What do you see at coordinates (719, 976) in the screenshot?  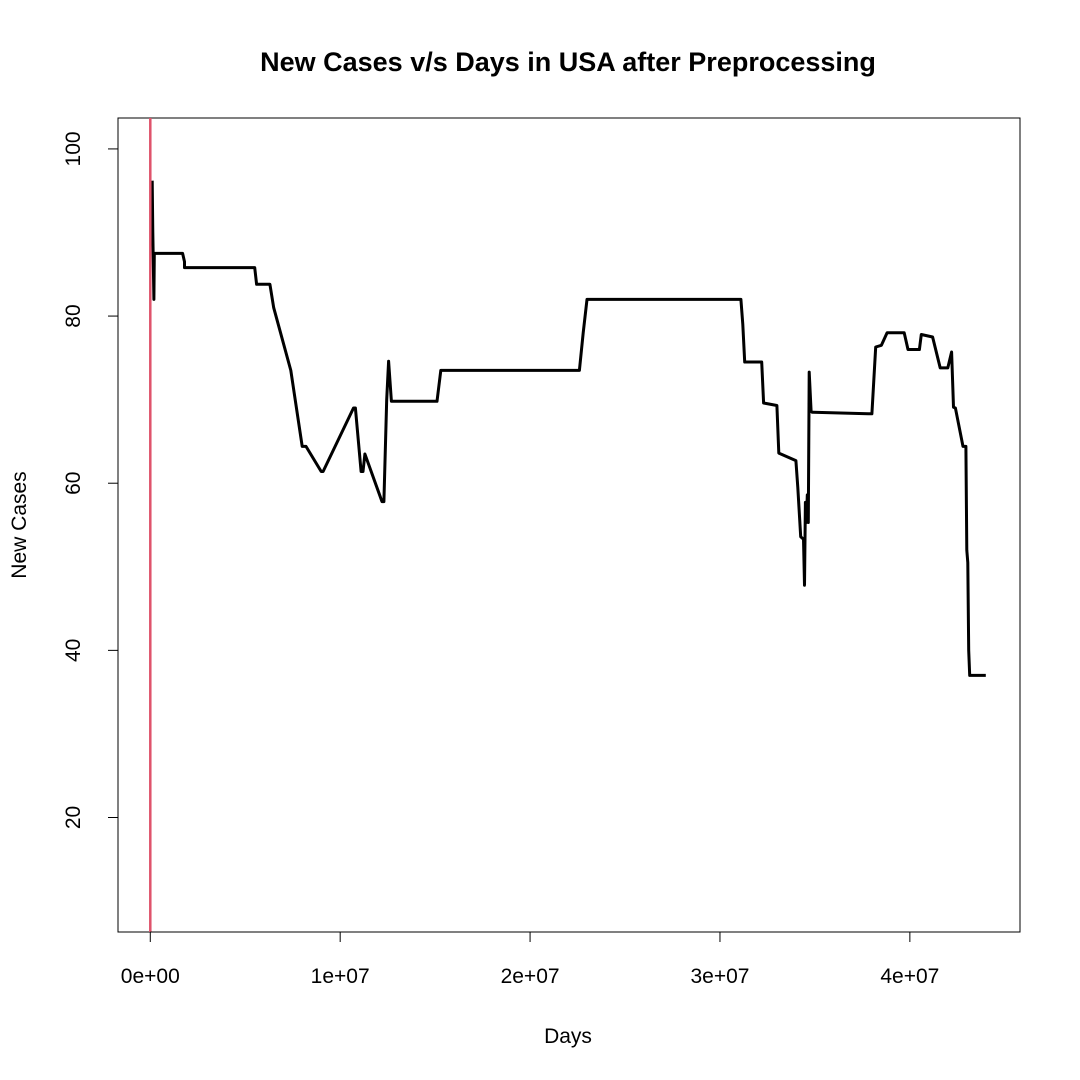 I see `x-tick-label: 3e+07` at bounding box center [719, 976].